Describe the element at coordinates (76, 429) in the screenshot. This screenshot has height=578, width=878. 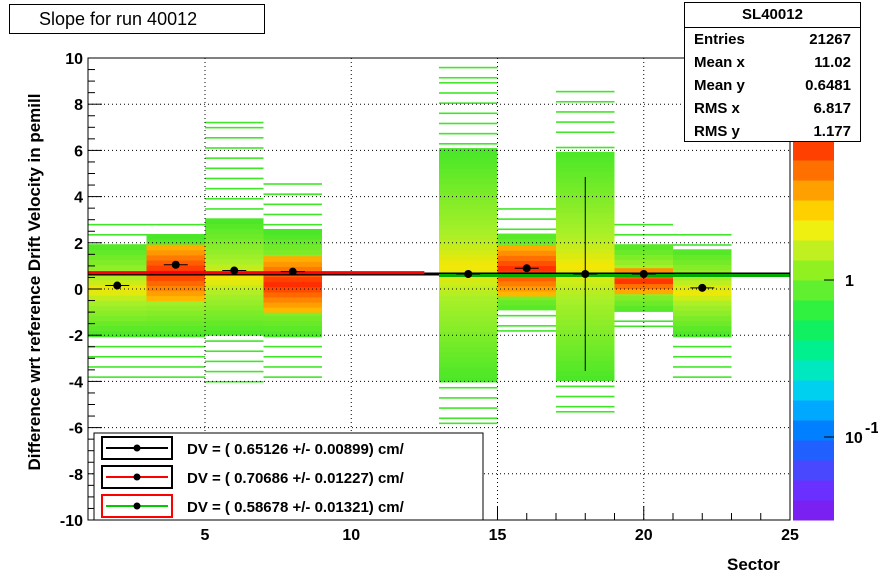
I see `y-tick-label: -6` at that location.